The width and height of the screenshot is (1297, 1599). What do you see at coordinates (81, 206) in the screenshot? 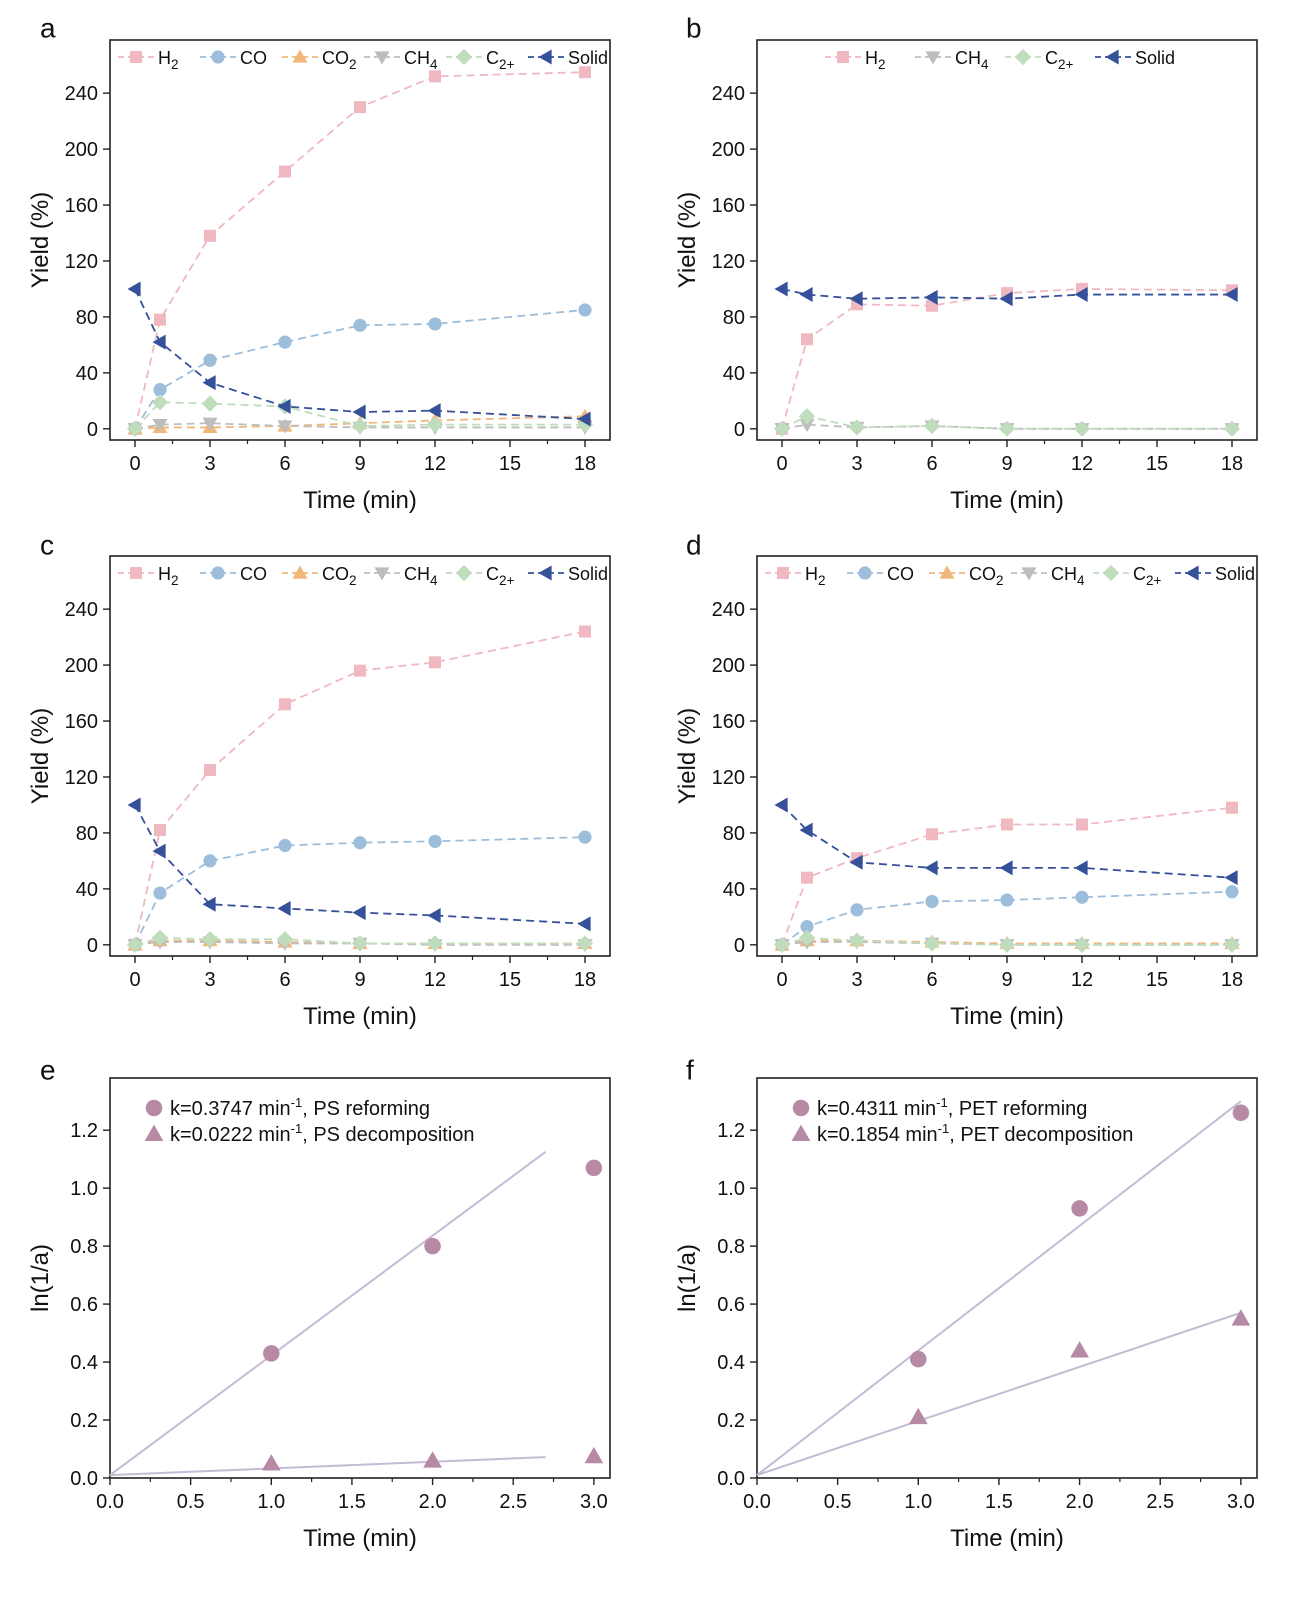
I see `y-tick-label: 160` at bounding box center [81, 206].